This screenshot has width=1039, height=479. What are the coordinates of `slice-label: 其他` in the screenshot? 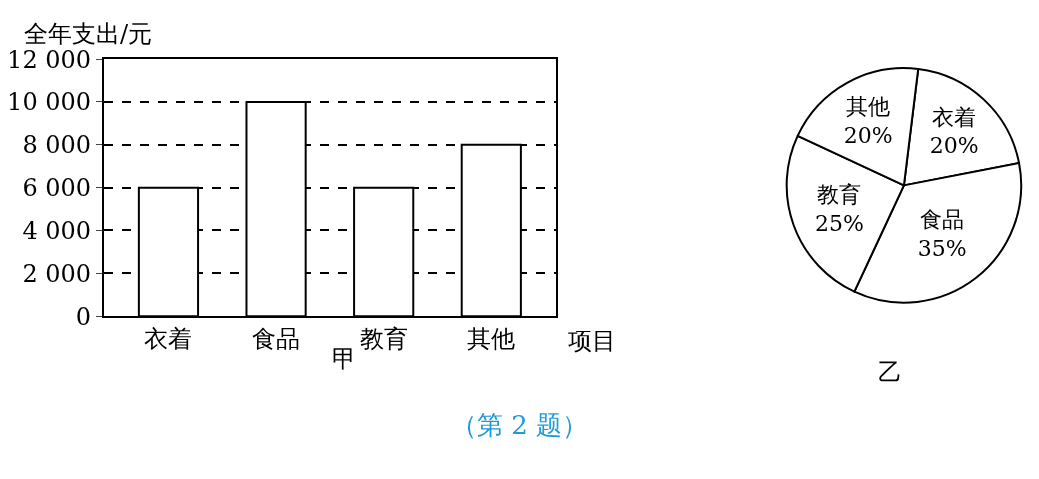 It's located at (868, 106).